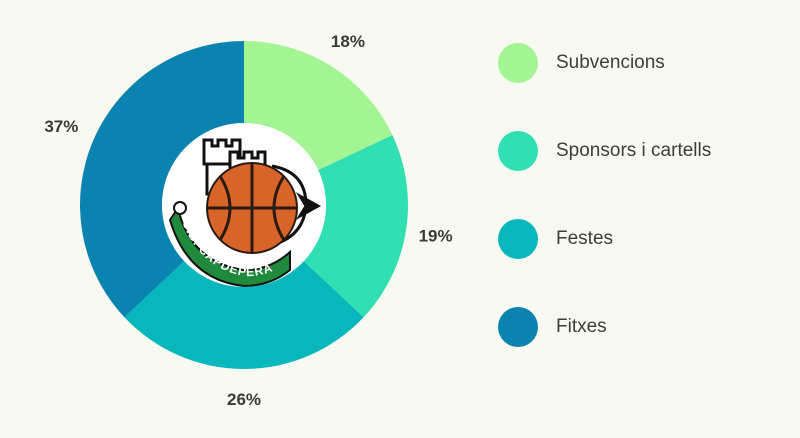 This screenshot has width=800, height=438. I want to click on basketball-icon, so click(252, 208).